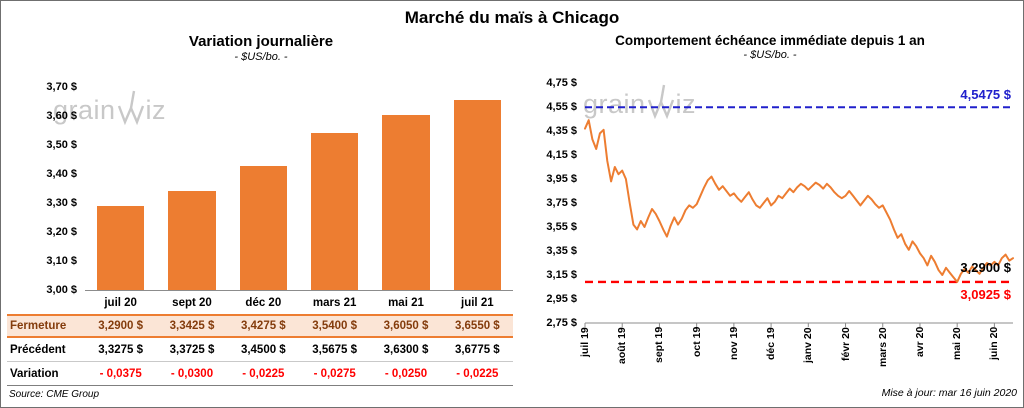 The width and height of the screenshot is (1024, 408). Describe the element at coordinates (789, 325) in the screenshot. I see `axis-ticks` at that location.